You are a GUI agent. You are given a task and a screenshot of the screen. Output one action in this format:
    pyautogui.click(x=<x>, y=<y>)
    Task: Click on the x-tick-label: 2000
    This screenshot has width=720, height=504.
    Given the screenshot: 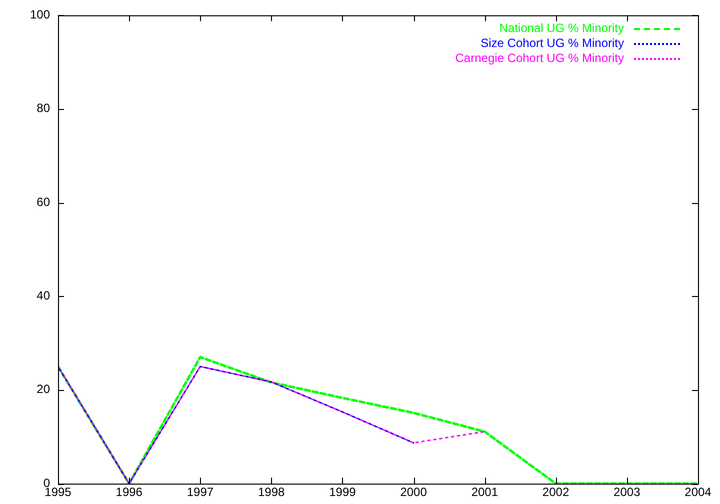 What is the action you would take?
    pyautogui.click(x=414, y=492)
    